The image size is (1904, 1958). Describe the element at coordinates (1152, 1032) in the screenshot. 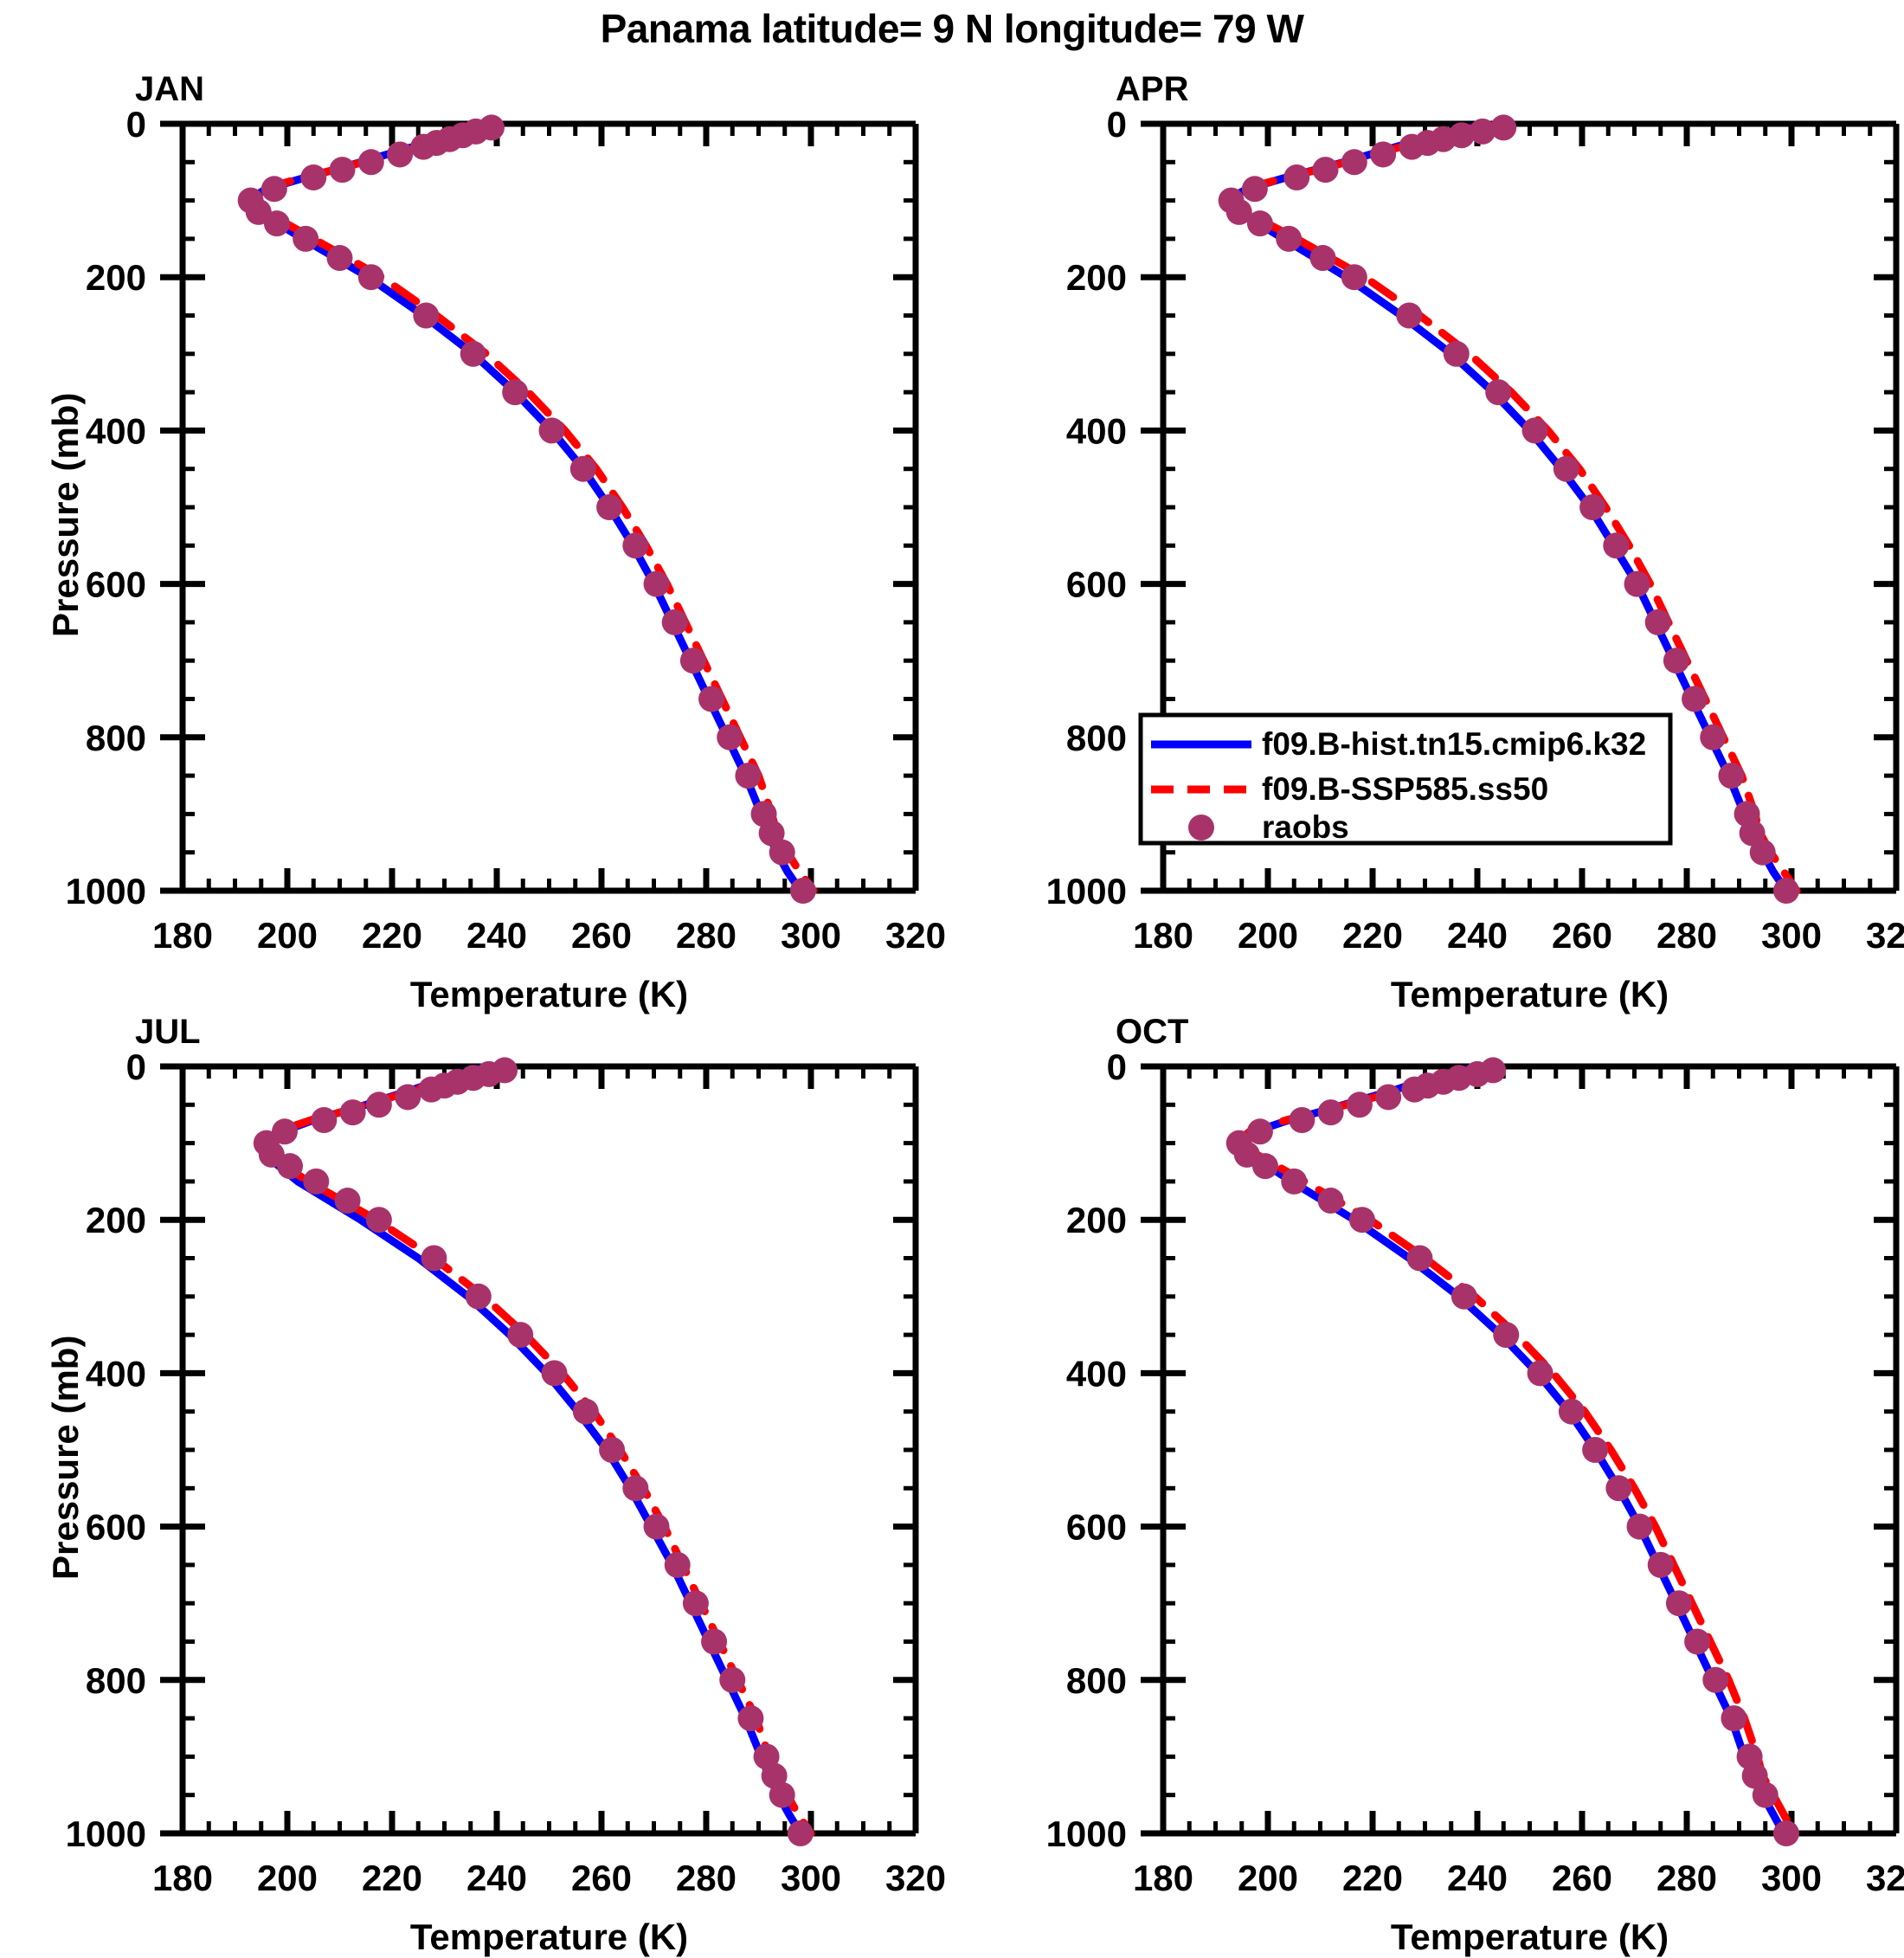

I see `panel-title-oct: OCT` at that location.